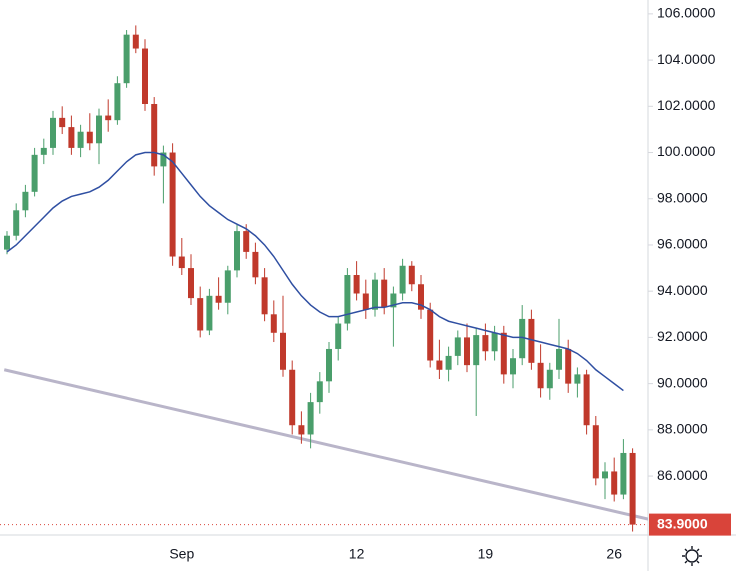  What do you see at coordinates (682, 429) in the screenshot?
I see `y-tick-label: 88.0000` at bounding box center [682, 429].